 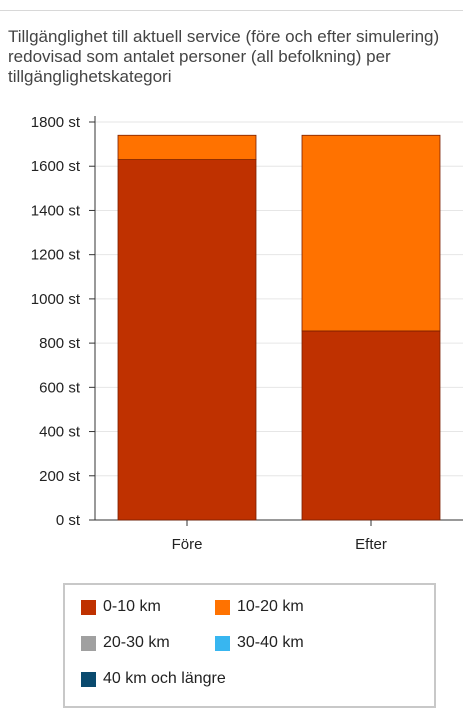 What do you see at coordinates (56, 255) in the screenshot?
I see `y-tick-label: 1200 st` at bounding box center [56, 255].